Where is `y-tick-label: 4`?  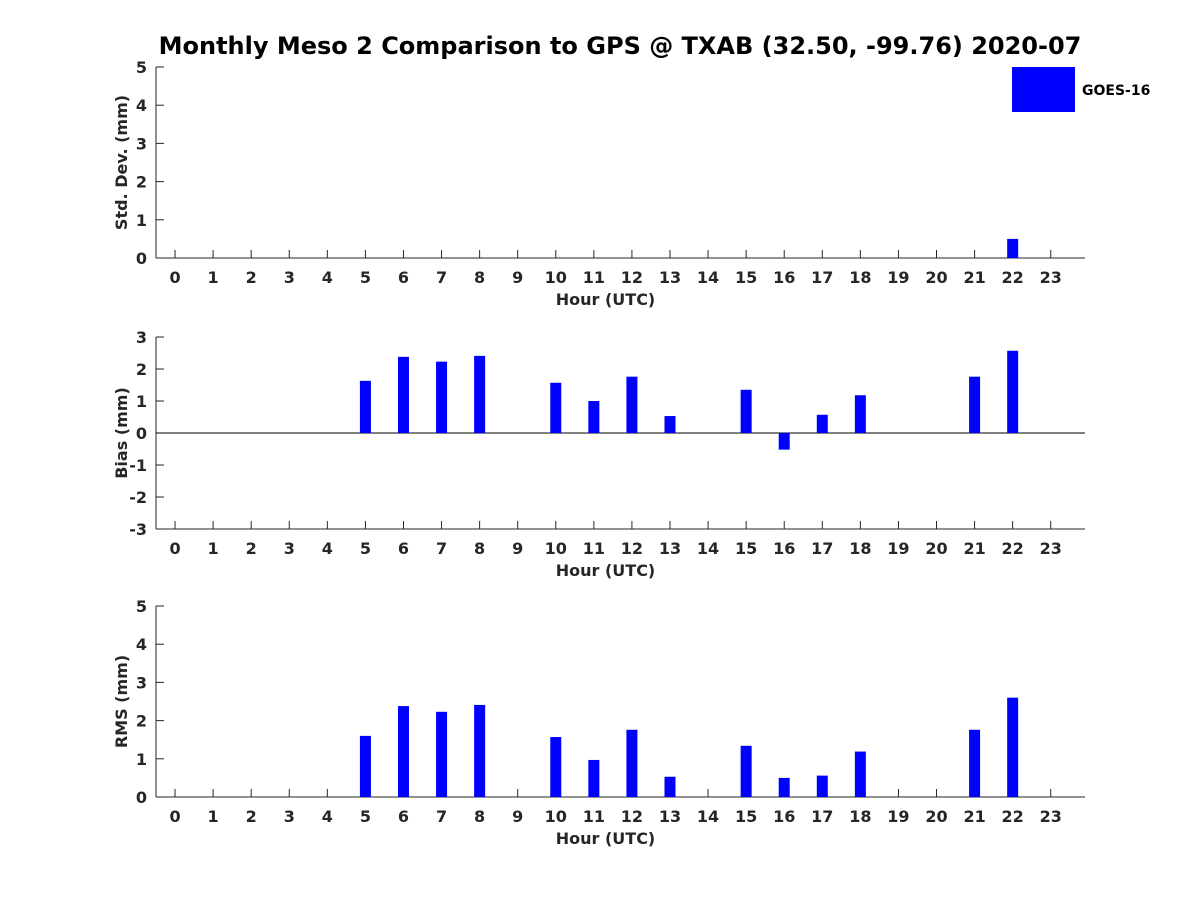
y-tick-label: 4 is located at coordinates (141, 105).